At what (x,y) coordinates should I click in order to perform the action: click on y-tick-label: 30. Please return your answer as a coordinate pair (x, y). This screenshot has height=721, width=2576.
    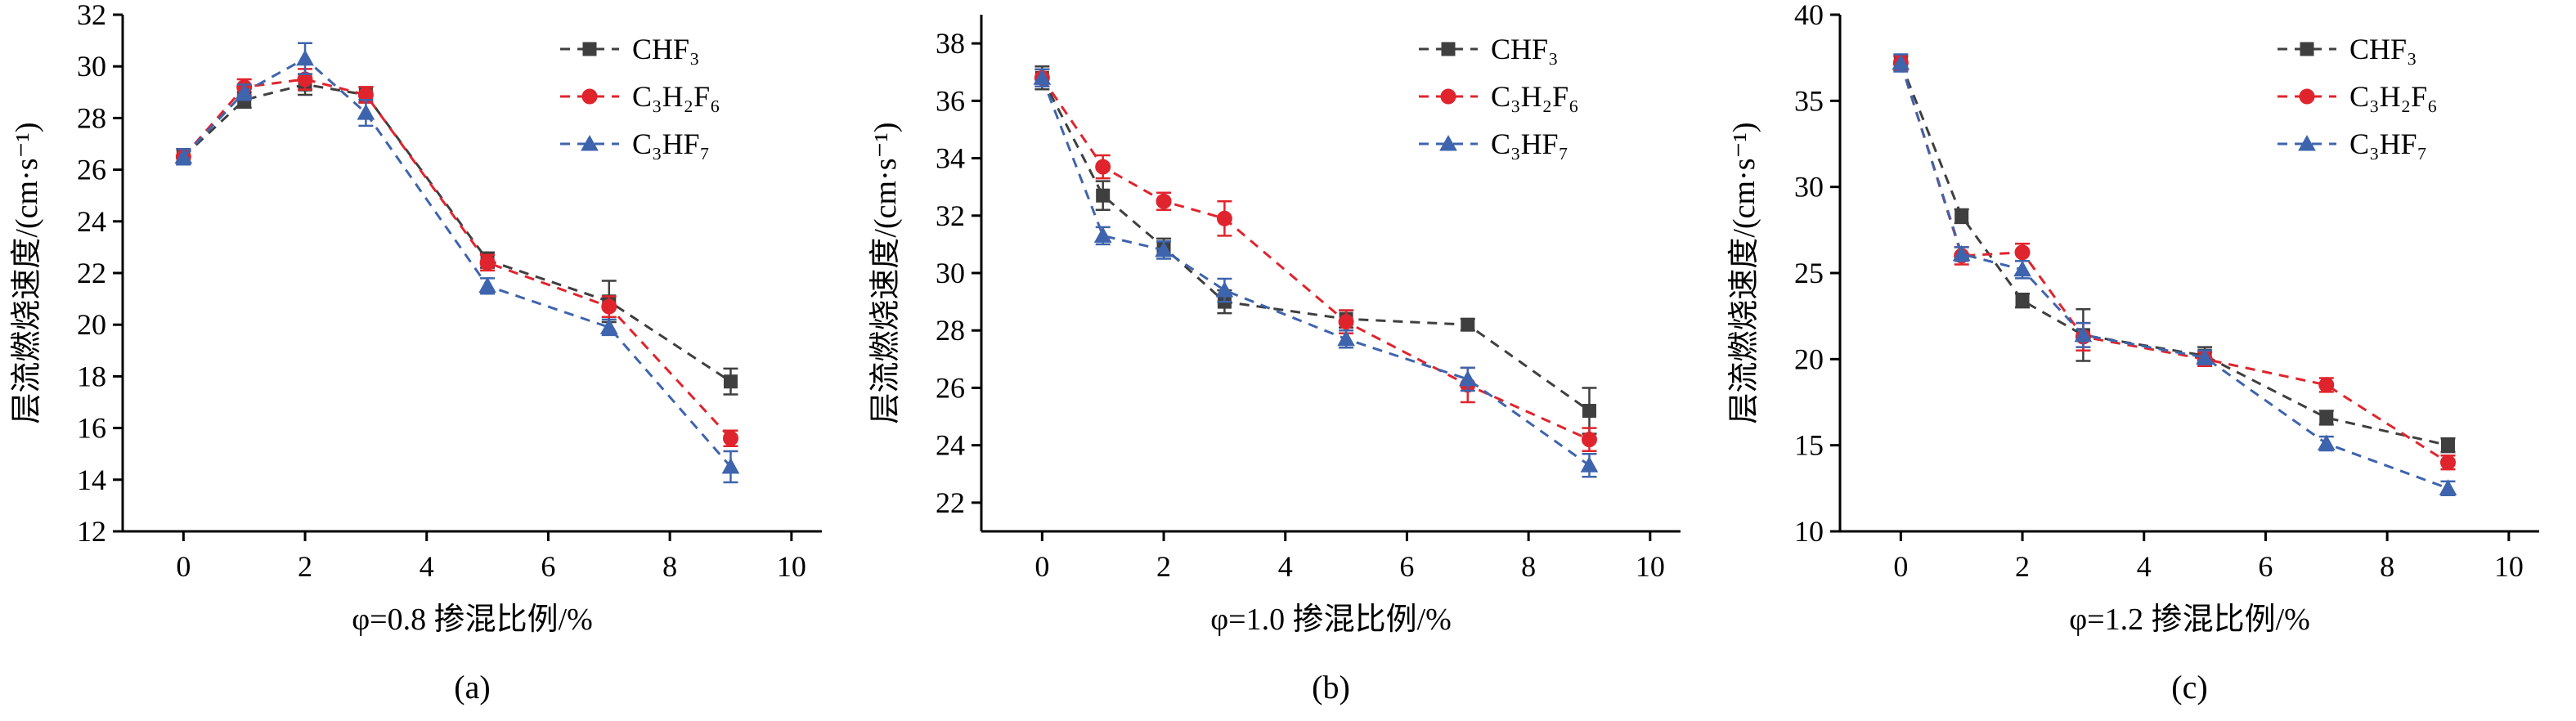
    Looking at the image, I should click on (951, 273).